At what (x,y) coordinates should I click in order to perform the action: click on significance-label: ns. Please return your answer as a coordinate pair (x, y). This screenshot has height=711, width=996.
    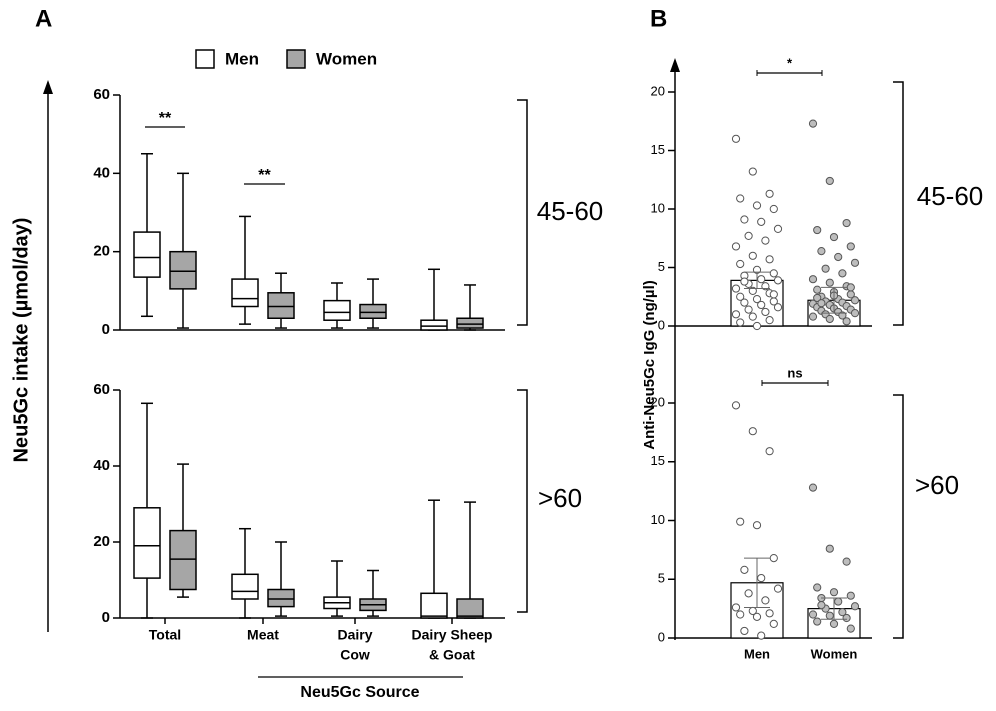
    Looking at the image, I should click on (794, 372).